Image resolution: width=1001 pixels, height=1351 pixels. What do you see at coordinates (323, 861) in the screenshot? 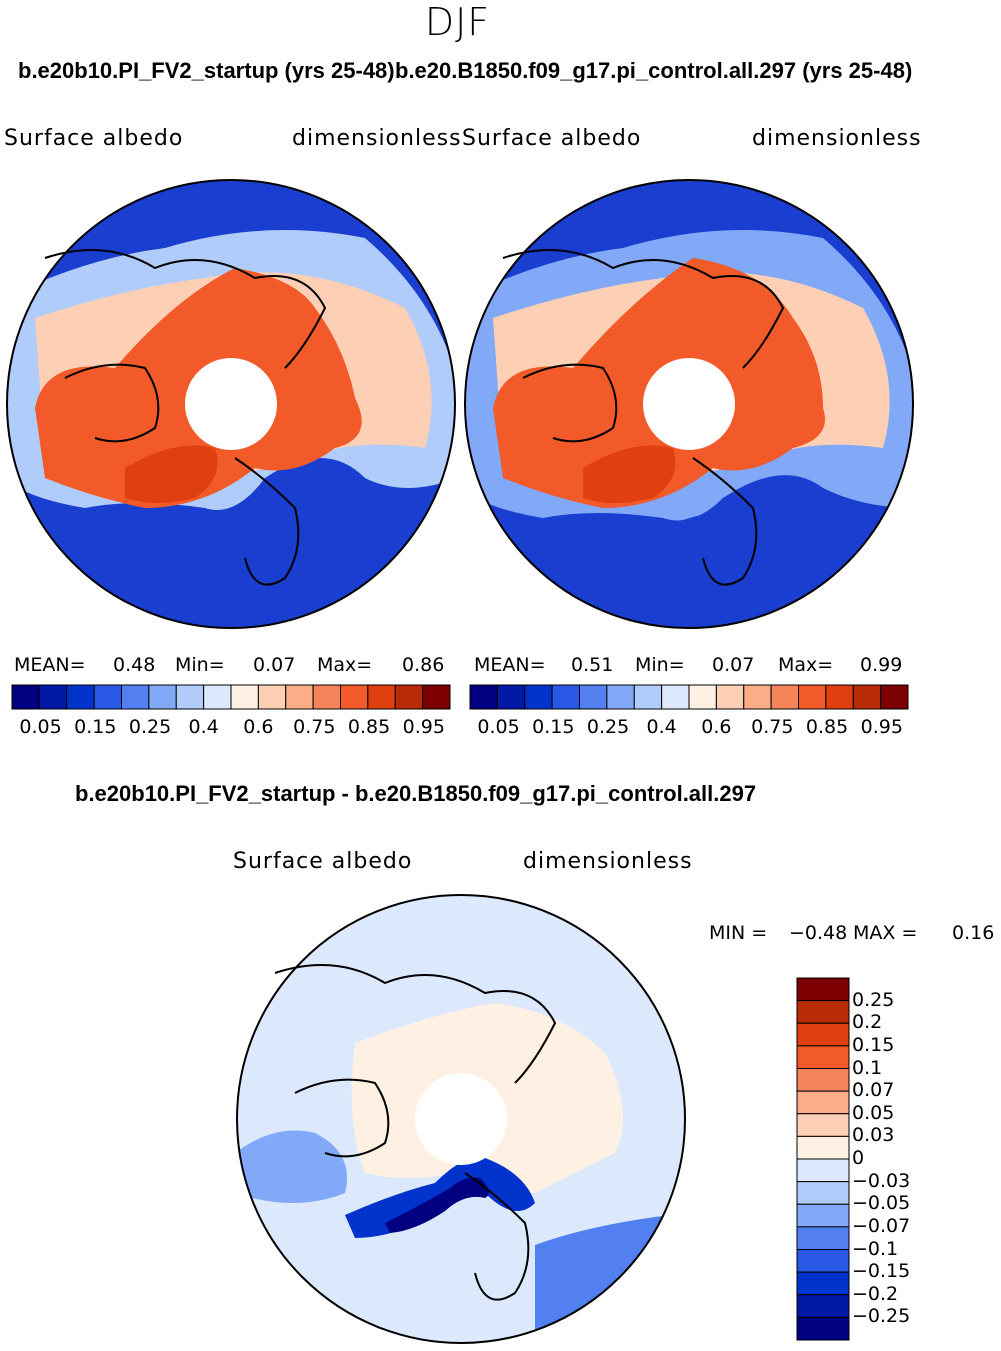
I see `diff-variable-label: Surface albedo` at bounding box center [323, 861].